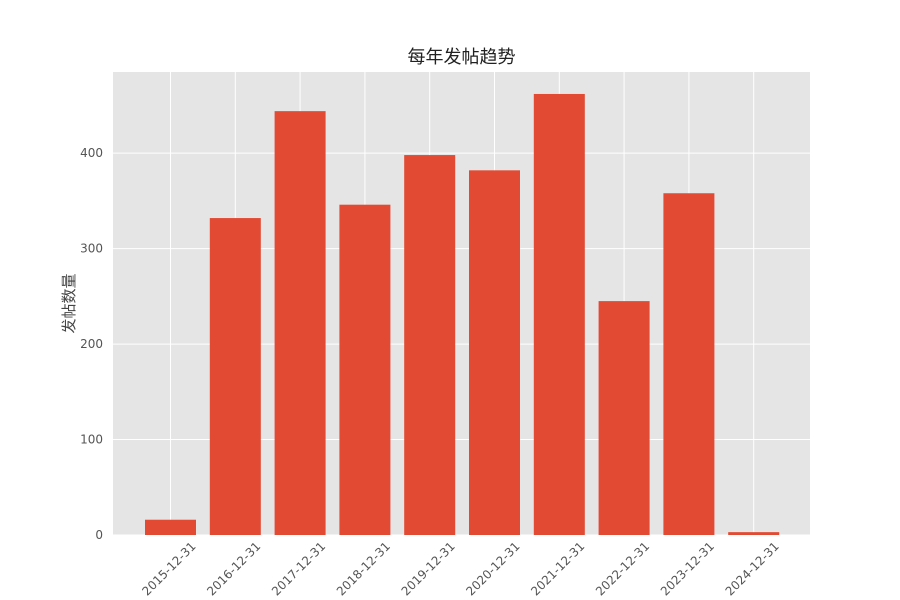 The width and height of the screenshot is (900, 600). Describe the element at coordinates (492, 568) in the screenshot. I see `x-tick-label: 2020-12-31` at that location.